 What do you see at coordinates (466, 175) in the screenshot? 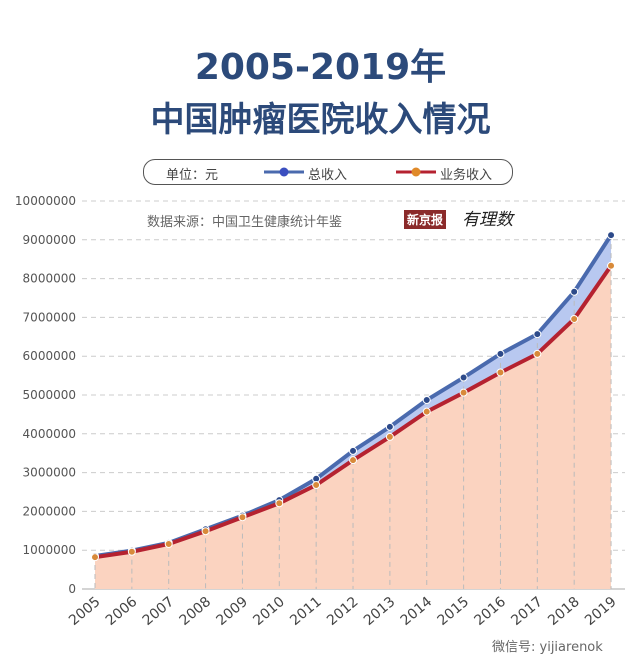
I see `legend-business-label: 业务收入` at bounding box center [466, 175].